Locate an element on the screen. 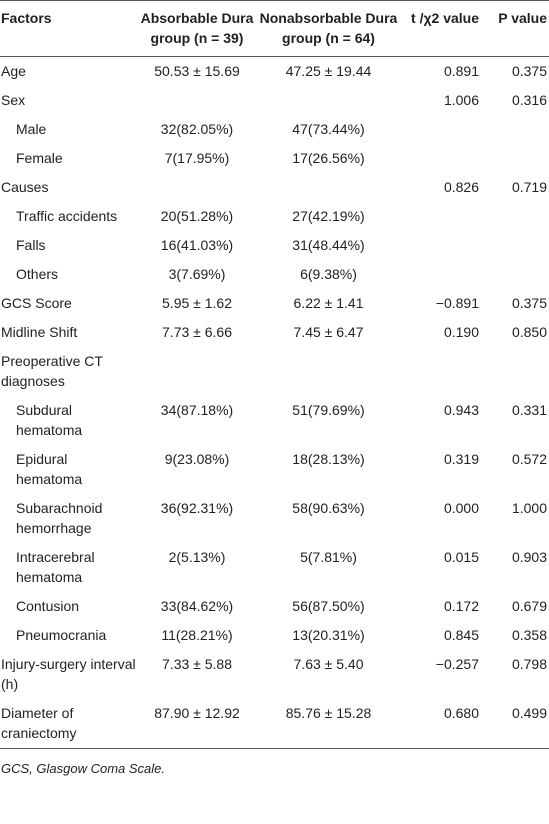 This screenshot has height=824, width=549. table-cell: 1.000 is located at coordinates (529, 508).